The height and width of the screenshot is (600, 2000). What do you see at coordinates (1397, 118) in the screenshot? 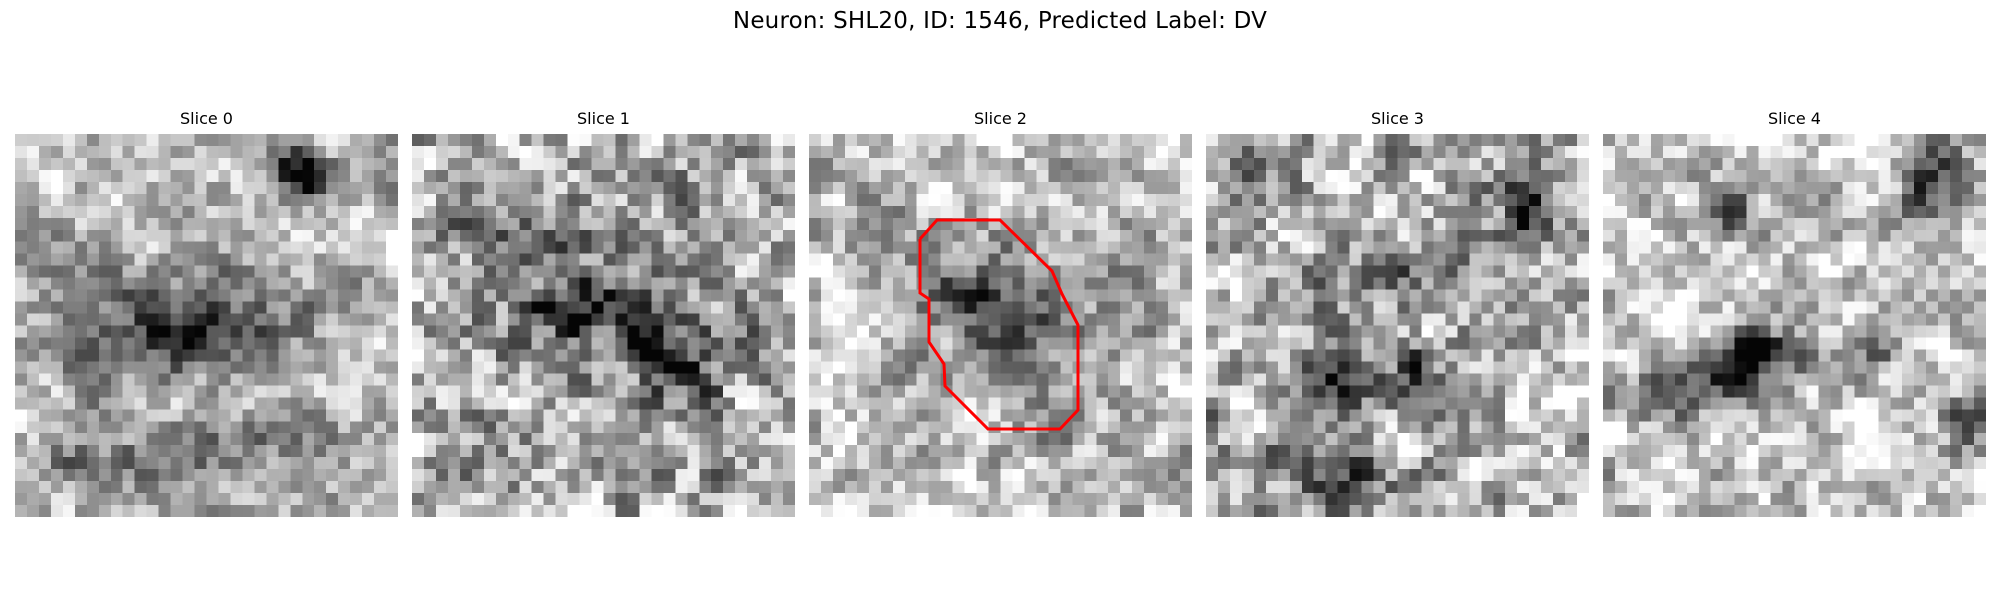
I see `slice-3-title: Slice 3` at bounding box center [1397, 118].